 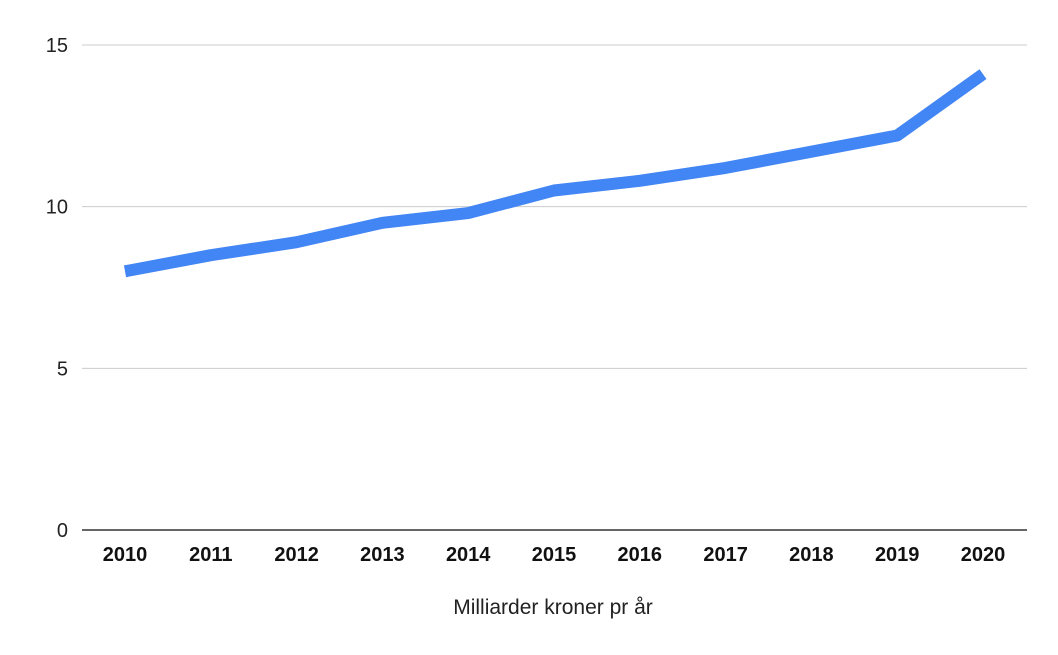 I want to click on x-tick-label: 2011, so click(x=210, y=555).